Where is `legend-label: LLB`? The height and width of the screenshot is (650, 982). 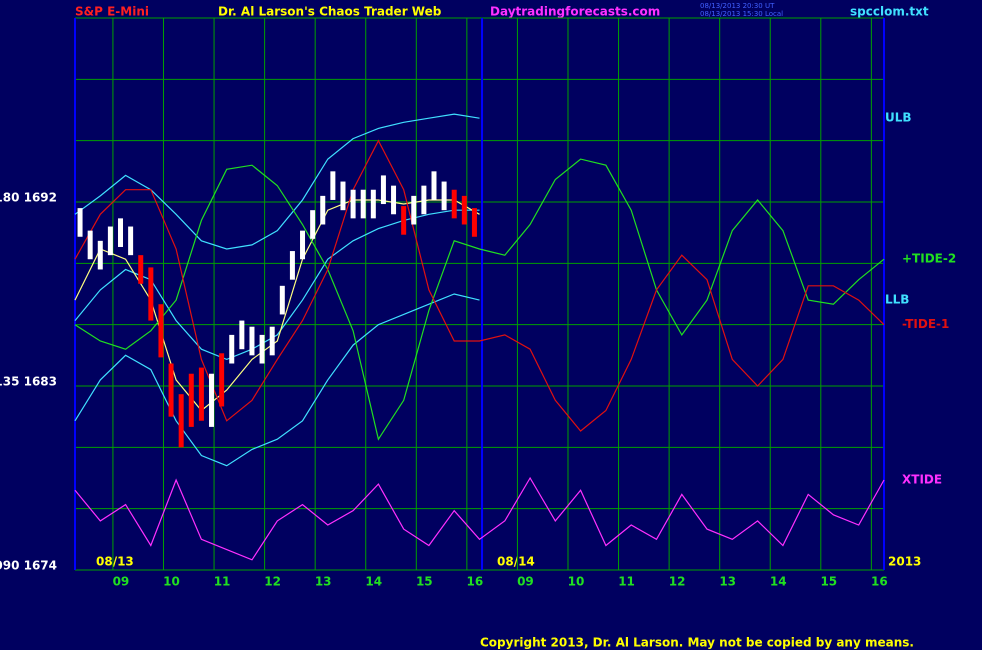
legend-label: LLB is located at coordinates (897, 300).